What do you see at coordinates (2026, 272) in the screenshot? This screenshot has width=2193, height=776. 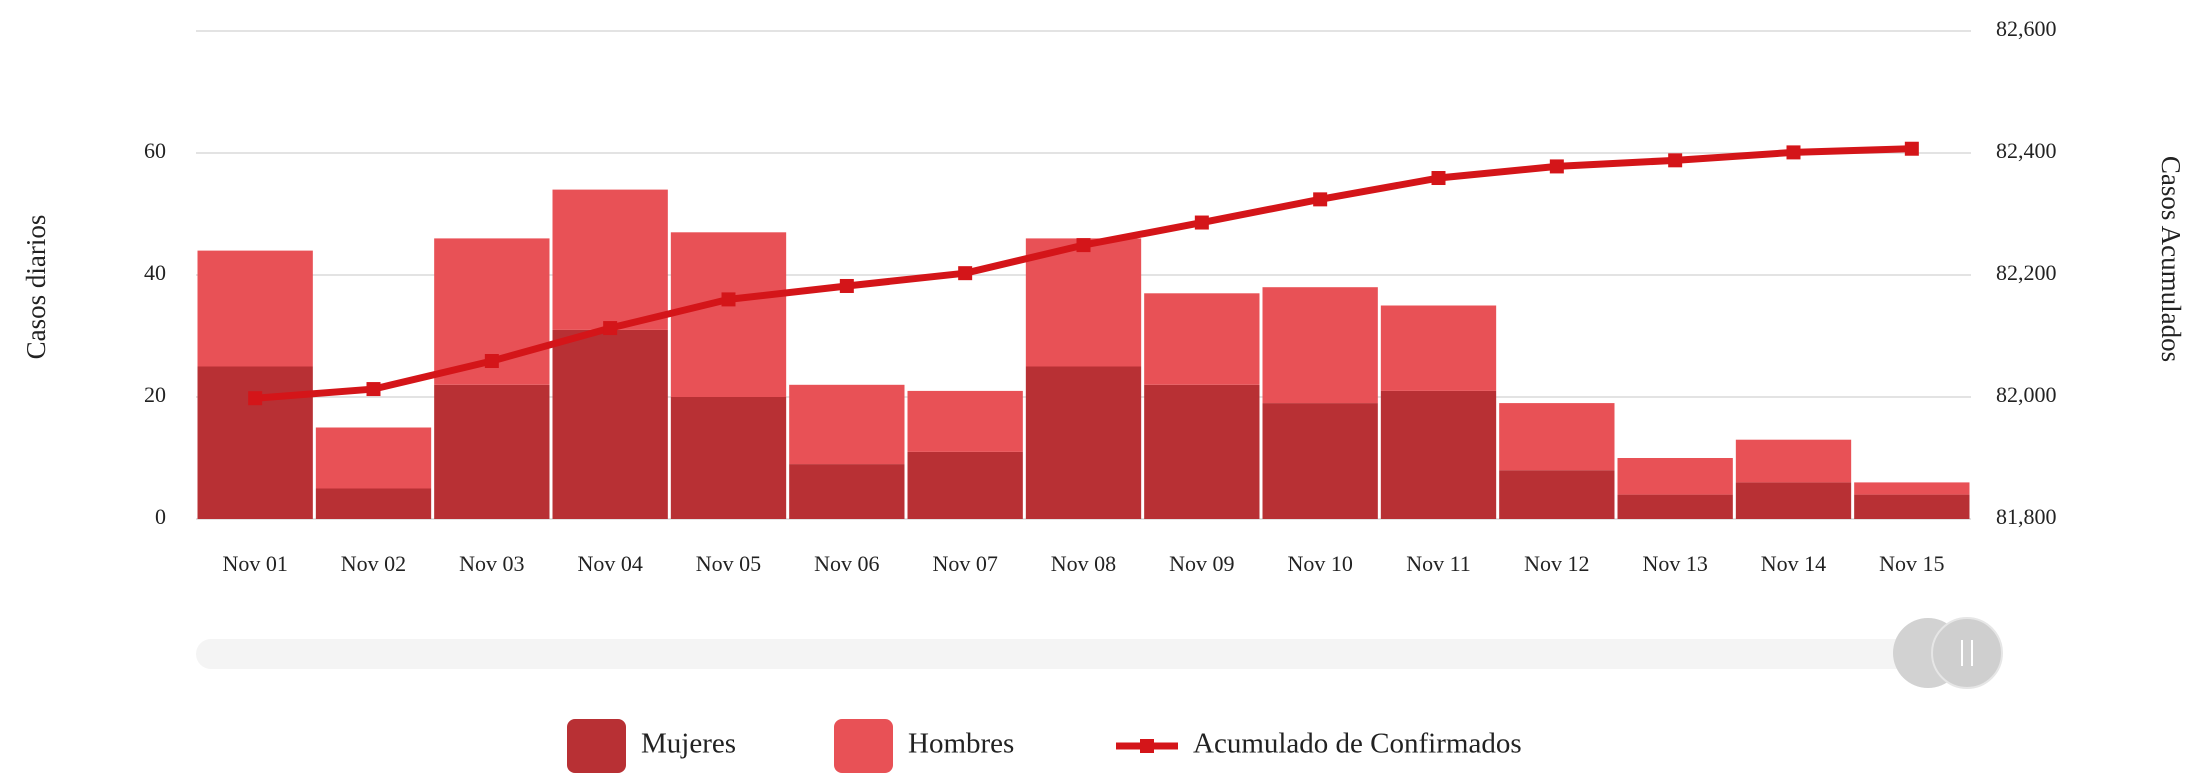 I see `y2-tick-label: 82,200` at bounding box center [2026, 272].